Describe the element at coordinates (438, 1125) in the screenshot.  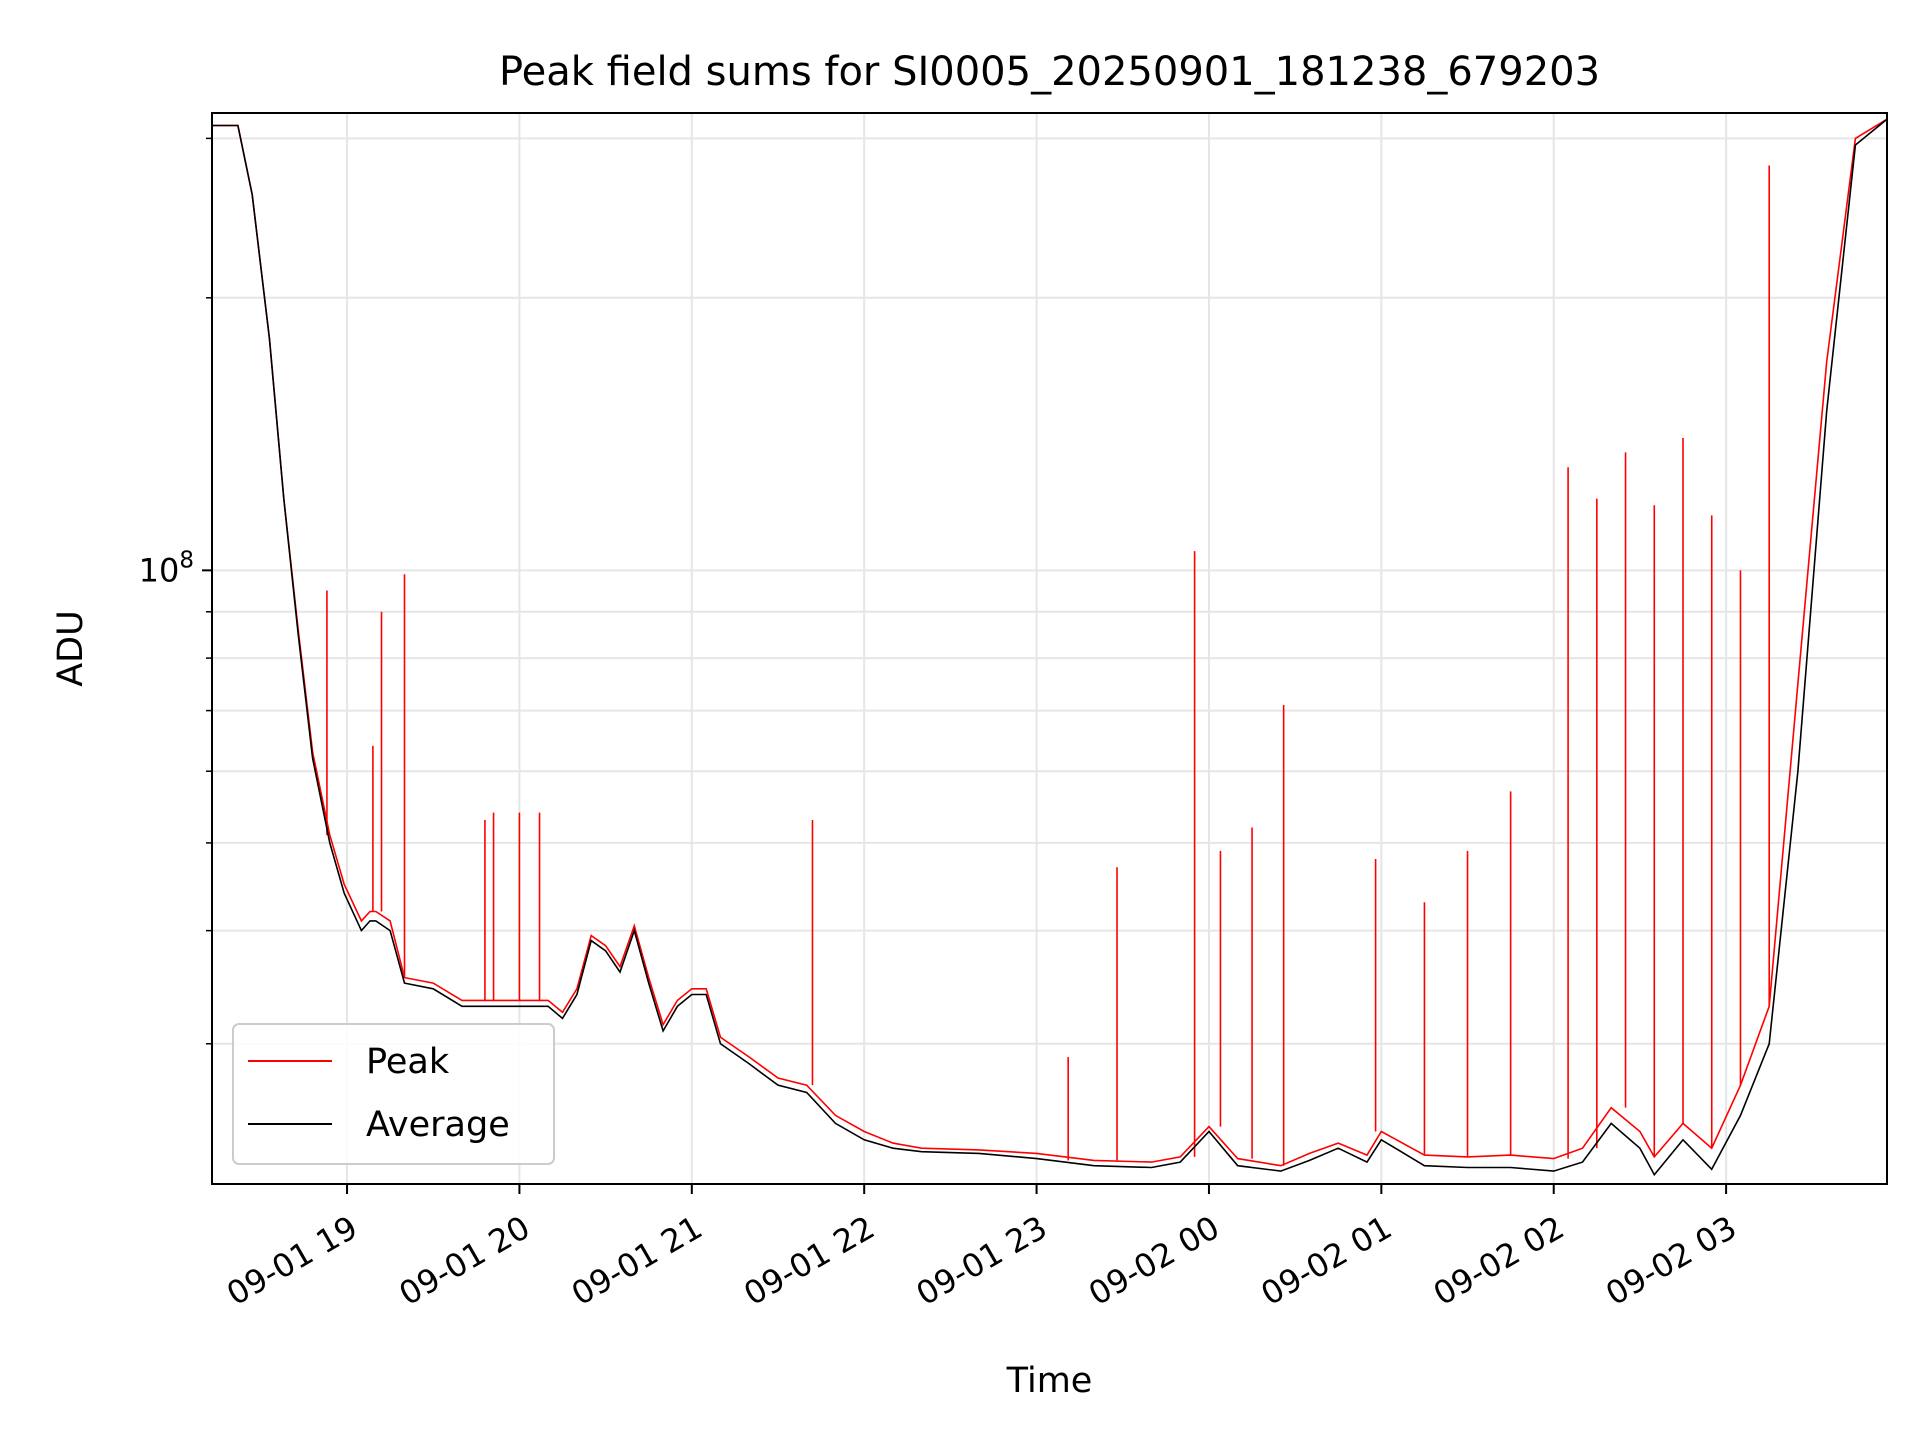
I see `legend-average-label: Average` at that location.